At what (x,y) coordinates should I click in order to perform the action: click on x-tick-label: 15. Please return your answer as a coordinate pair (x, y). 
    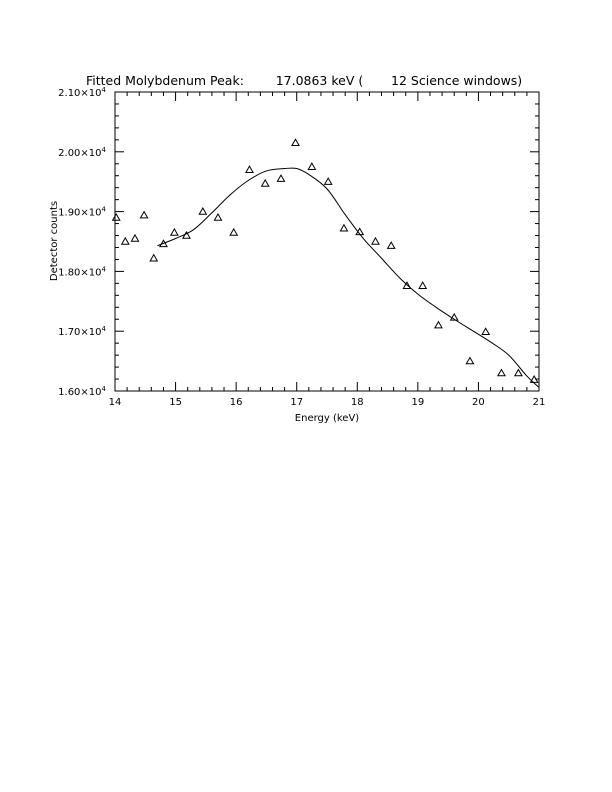
    Looking at the image, I should click on (175, 402).